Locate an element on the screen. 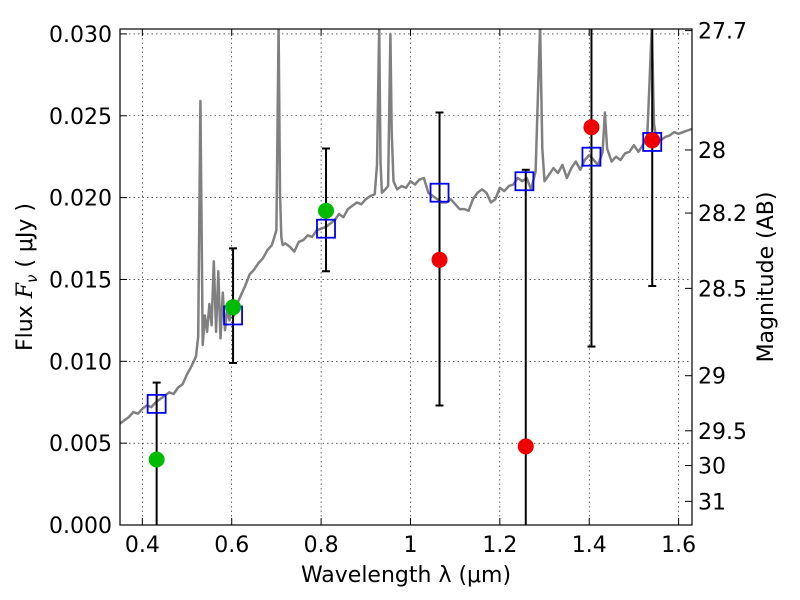  y-tick-label: 0.020 is located at coordinates (80, 199).